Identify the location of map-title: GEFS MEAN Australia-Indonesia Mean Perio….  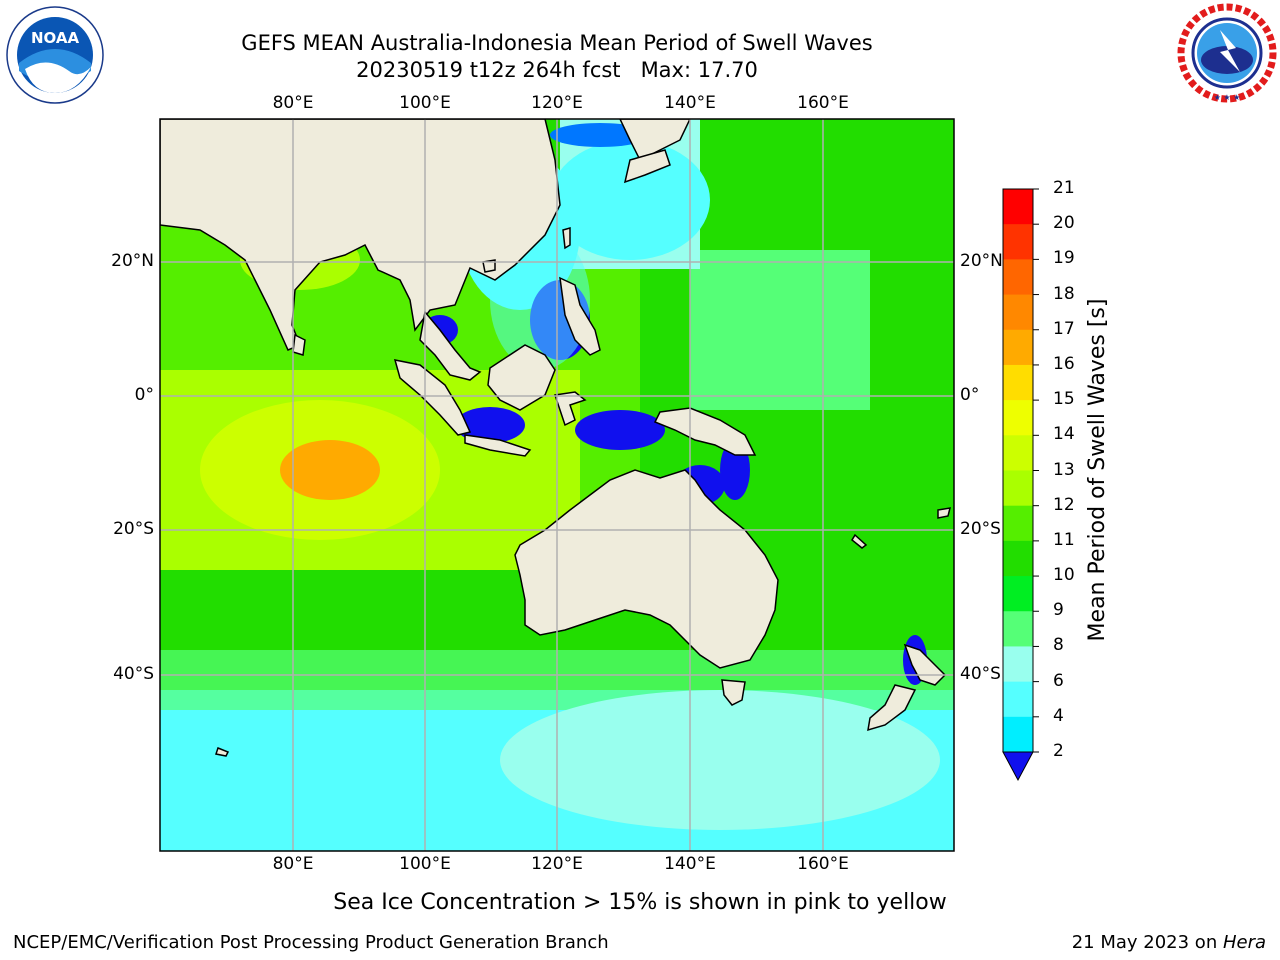
(557, 43).